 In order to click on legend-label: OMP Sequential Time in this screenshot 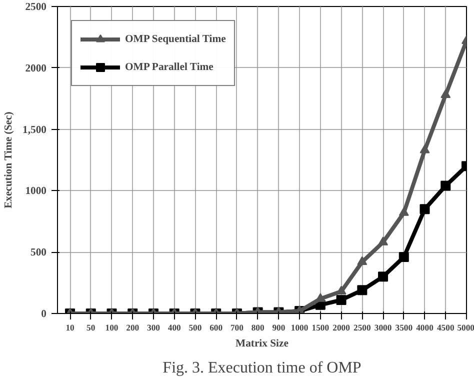, I will do `click(175, 39)`.